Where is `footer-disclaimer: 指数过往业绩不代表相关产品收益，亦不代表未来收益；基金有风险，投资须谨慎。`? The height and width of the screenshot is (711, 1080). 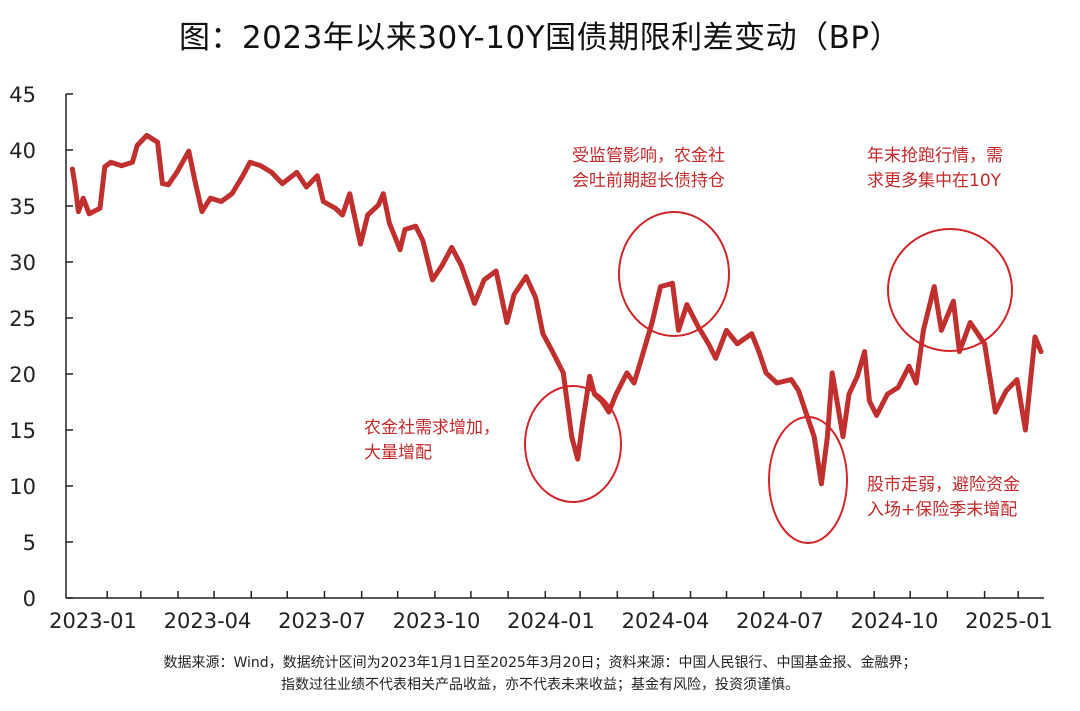
footer-disclaimer: 指数过往业绩不代表相关产品收益，亦不代表未来收益；基金有风险，投资须谨慎。 is located at coordinates (540, 685).